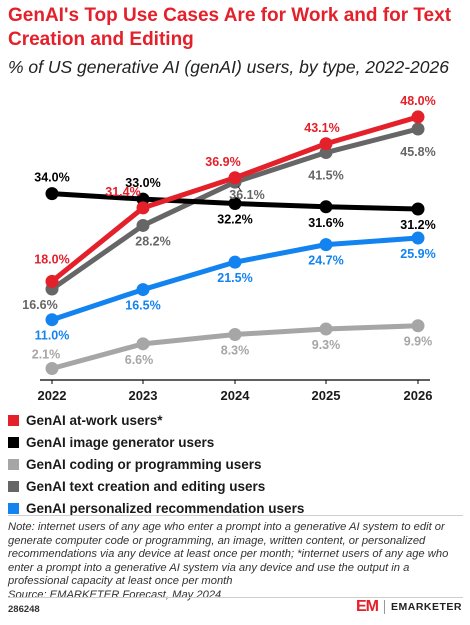  Describe the element at coordinates (39, 305) in the screenshot. I see `data-label: 16.6%` at that location.